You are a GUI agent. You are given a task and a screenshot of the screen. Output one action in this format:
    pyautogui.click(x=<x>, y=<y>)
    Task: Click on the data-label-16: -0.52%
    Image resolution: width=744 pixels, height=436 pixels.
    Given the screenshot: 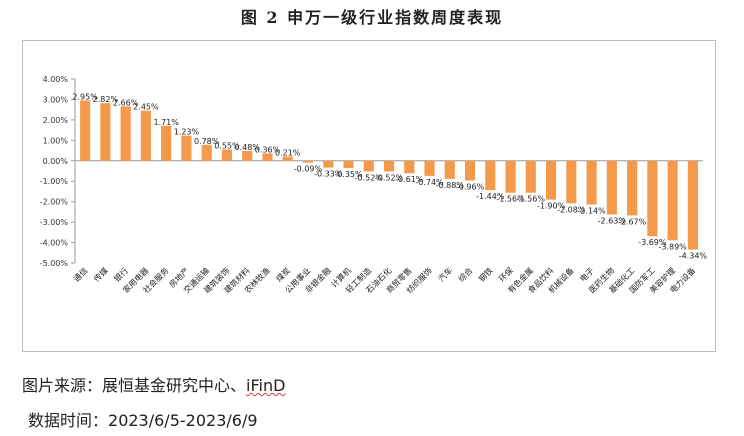 What is the action you would take?
    pyautogui.click(x=389, y=177)
    